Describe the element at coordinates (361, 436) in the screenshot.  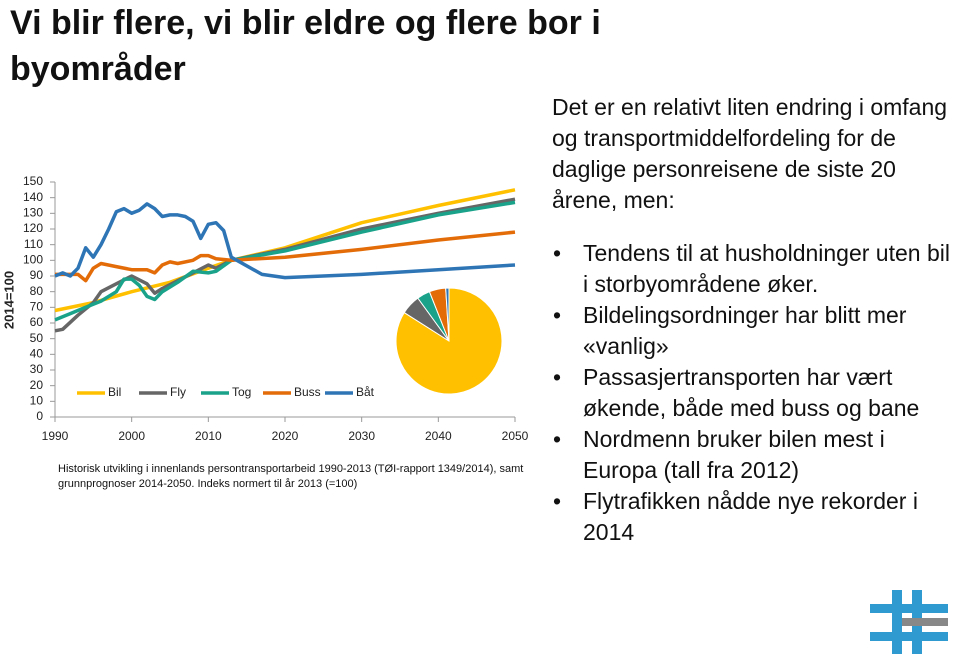
I see `x-tick-label: 2030` at that location.